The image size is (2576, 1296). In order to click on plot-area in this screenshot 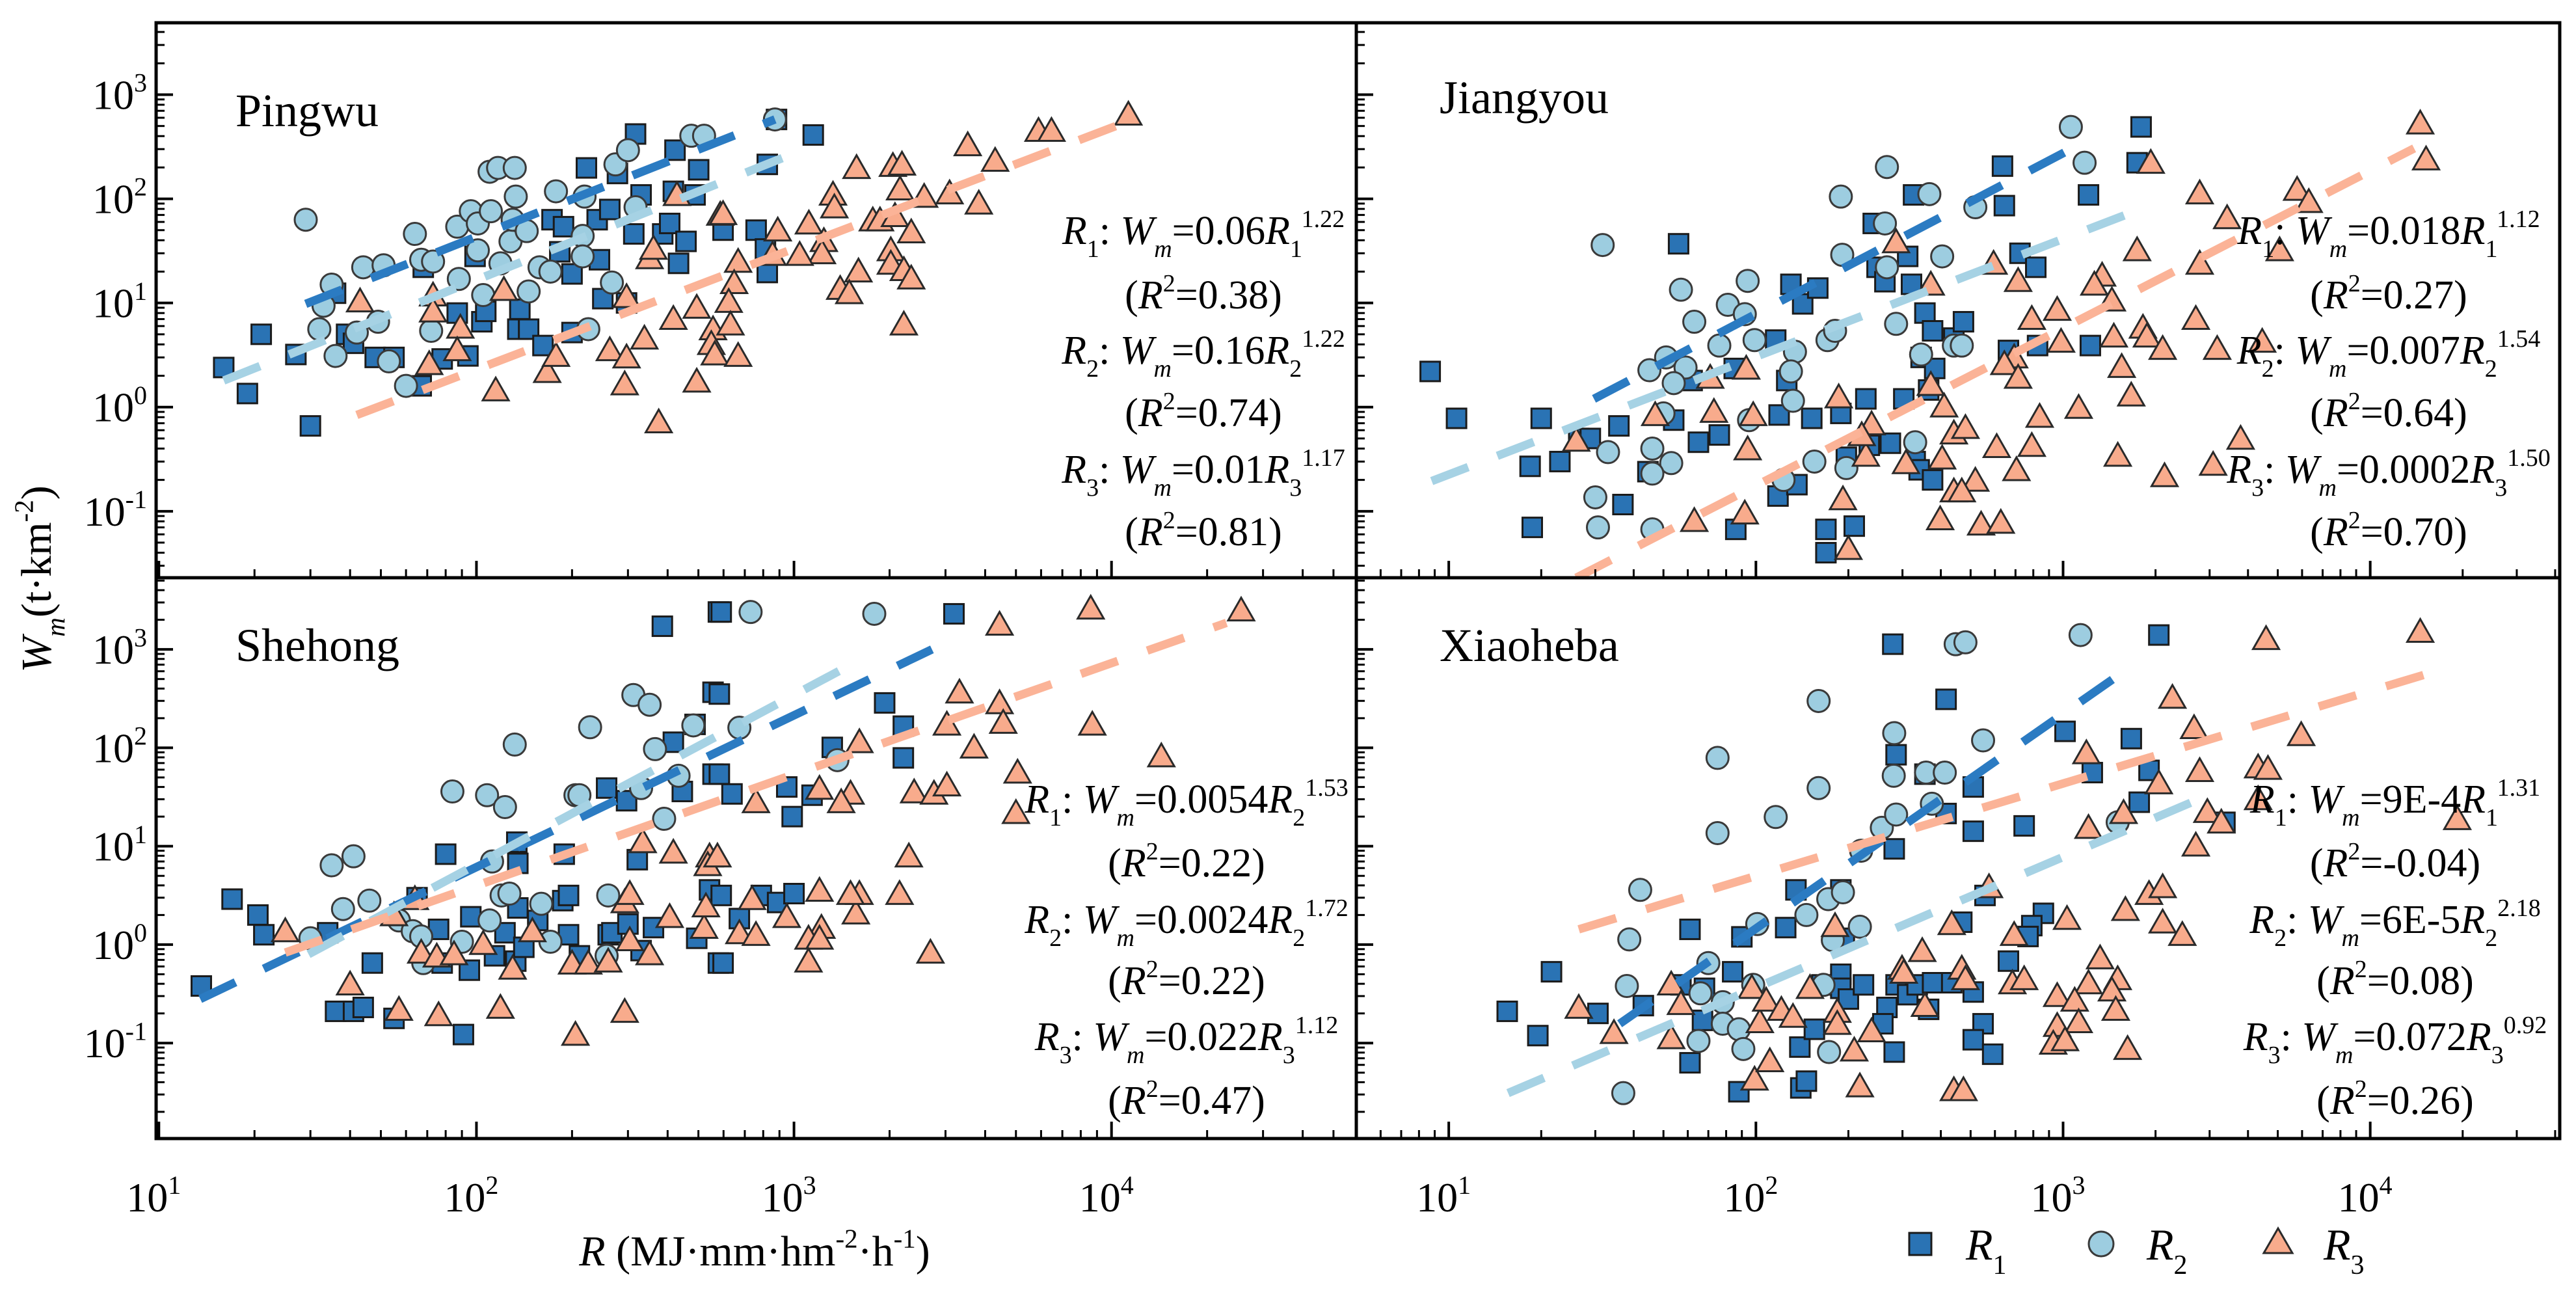, I will do `click(723, 819)`.